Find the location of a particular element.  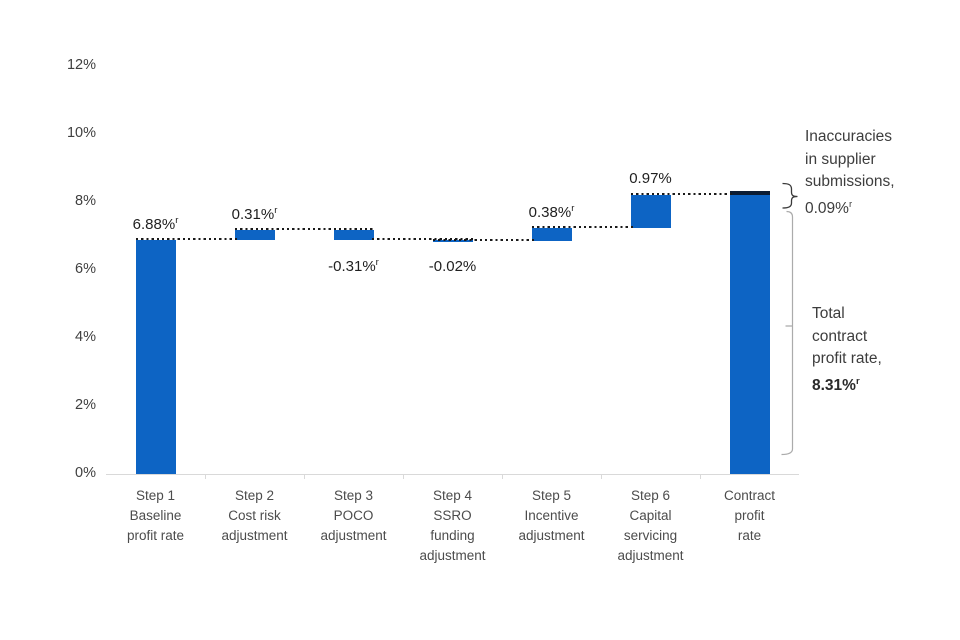

annotation-line: Inaccuracies is located at coordinates (849, 136).